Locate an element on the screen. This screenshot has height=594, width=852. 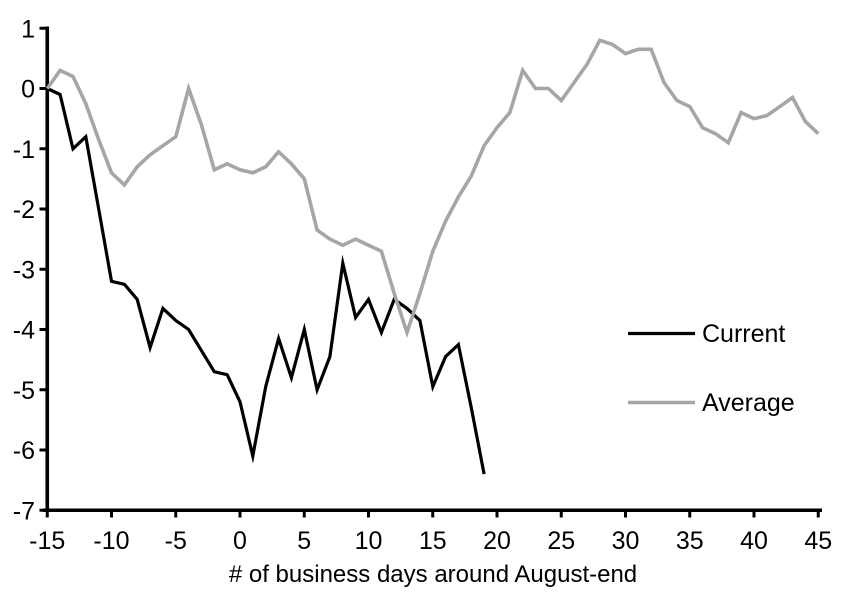
y-tick-label: -4 is located at coordinates (24, 331).